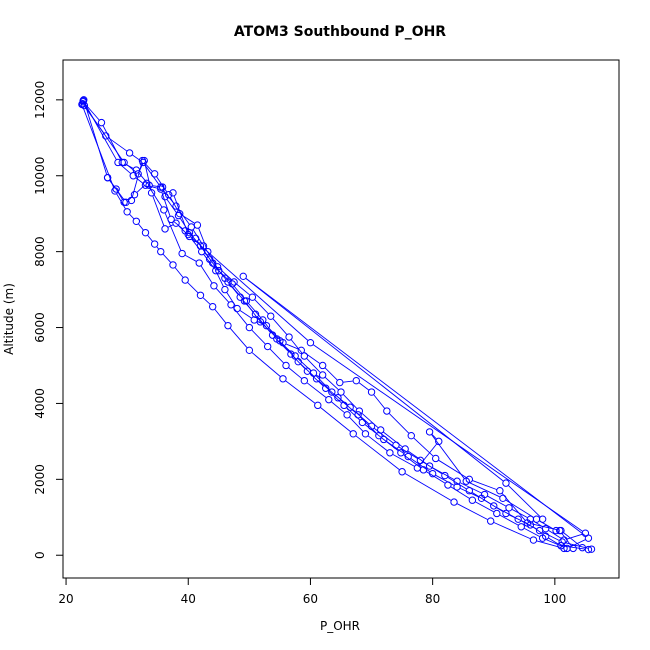 This screenshot has width=650, height=650. What do you see at coordinates (554, 599) in the screenshot?
I see `x-tick-label: 100` at bounding box center [554, 599].